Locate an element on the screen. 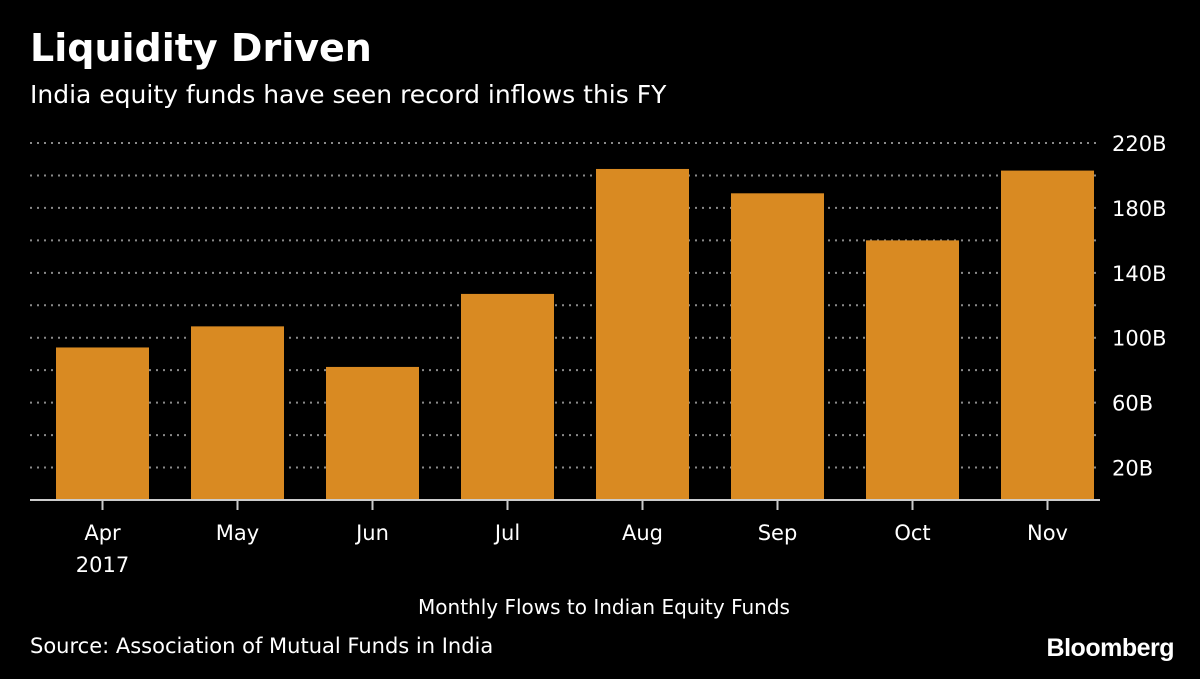 This screenshot has height=679, width=1200. x-tick-label: Sep is located at coordinates (778, 533).